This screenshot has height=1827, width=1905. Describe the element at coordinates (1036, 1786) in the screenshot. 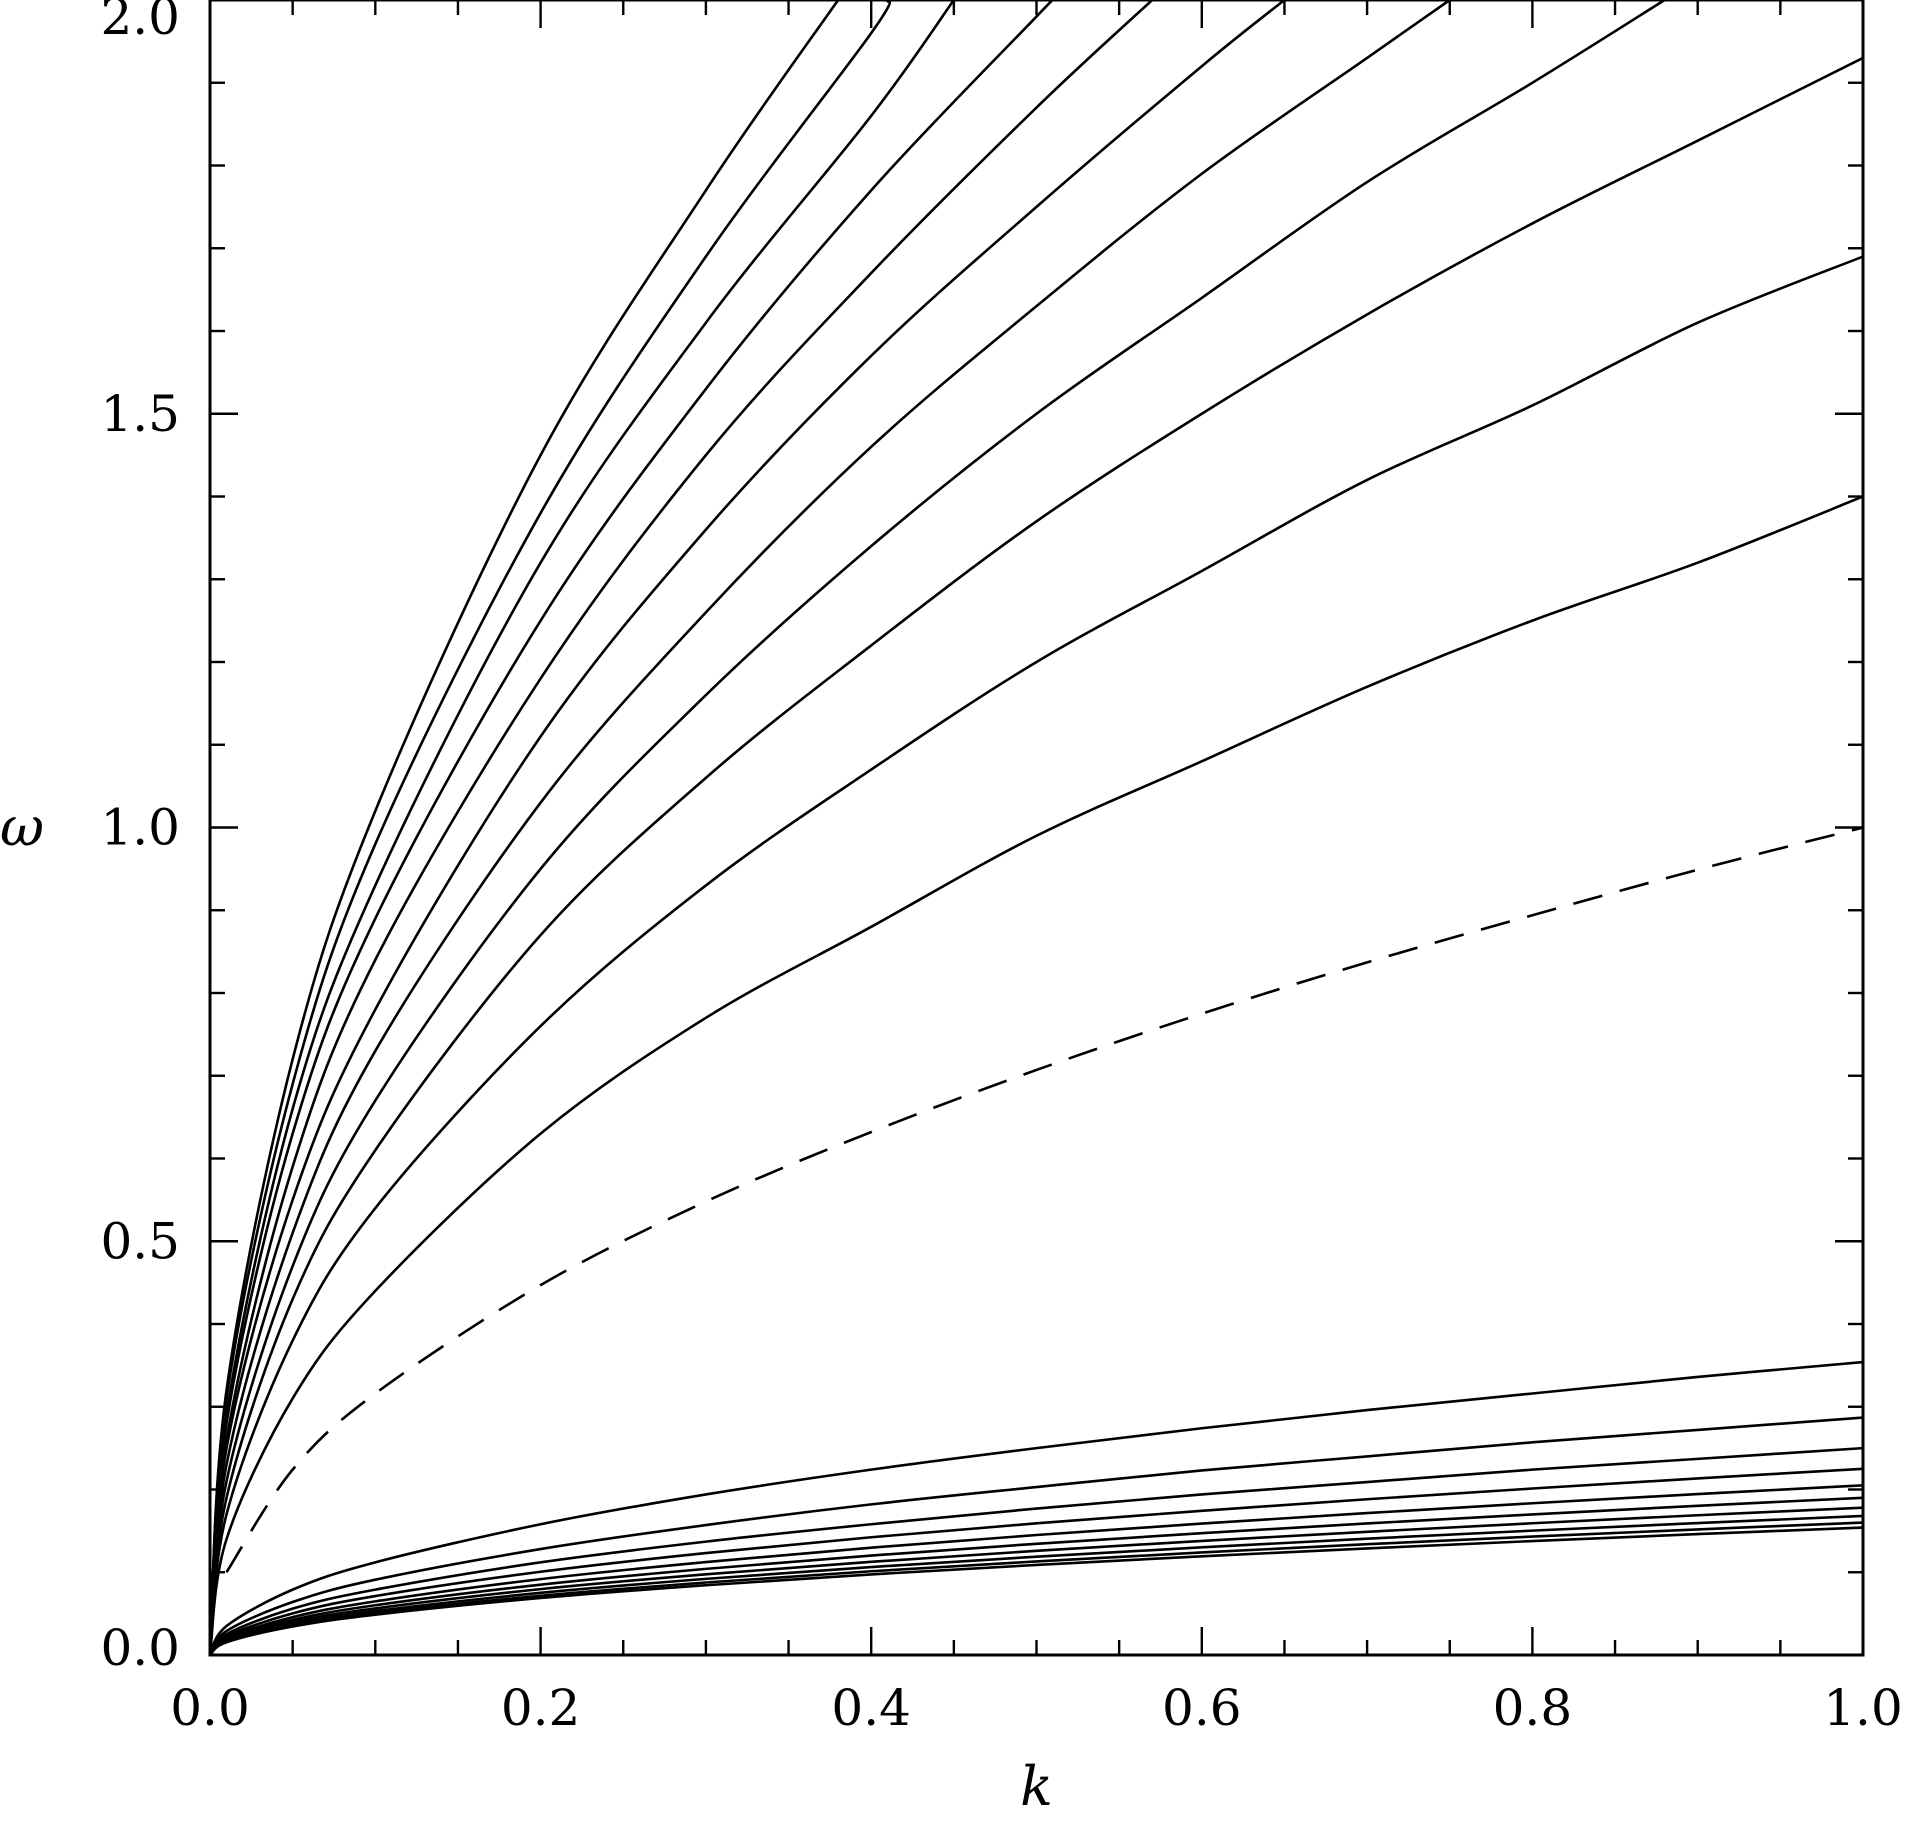

I see `x-axis-label: k` at that location.